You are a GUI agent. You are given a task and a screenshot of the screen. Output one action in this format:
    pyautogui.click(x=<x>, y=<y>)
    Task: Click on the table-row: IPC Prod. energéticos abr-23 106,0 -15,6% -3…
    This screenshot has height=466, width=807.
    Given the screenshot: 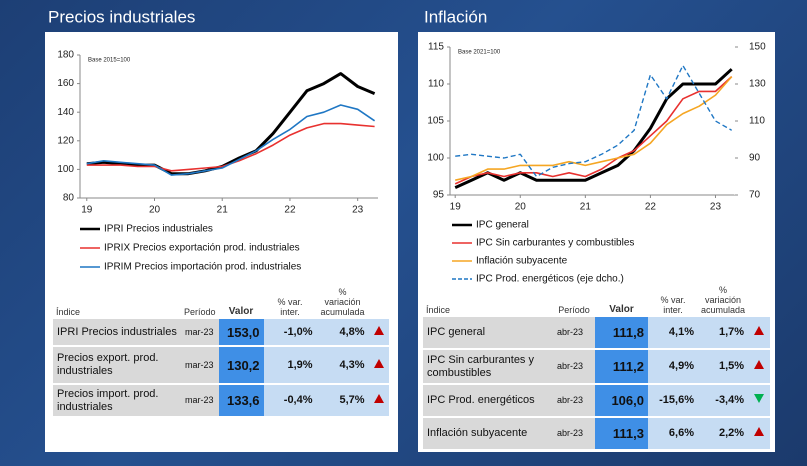 What is the action you would take?
    pyautogui.click(x=597, y=400)
    